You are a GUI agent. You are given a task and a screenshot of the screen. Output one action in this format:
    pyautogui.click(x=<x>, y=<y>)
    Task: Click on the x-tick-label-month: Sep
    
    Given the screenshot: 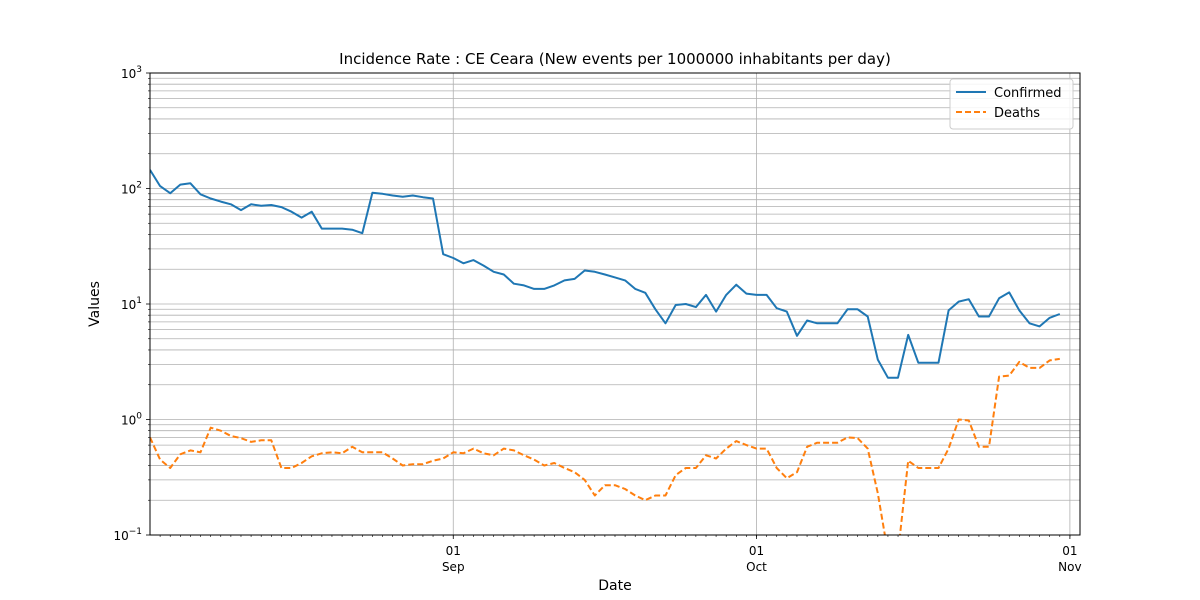 What is the action you would take?
    pyautogui.click(x=453, y=567)
    